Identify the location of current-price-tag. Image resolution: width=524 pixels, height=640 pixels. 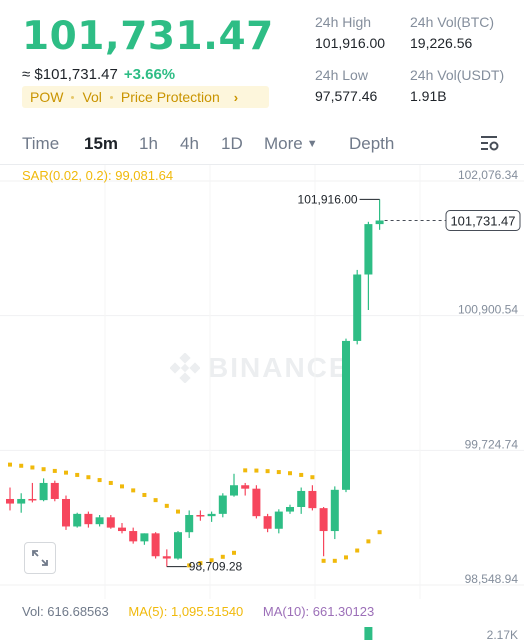
(483, 220).